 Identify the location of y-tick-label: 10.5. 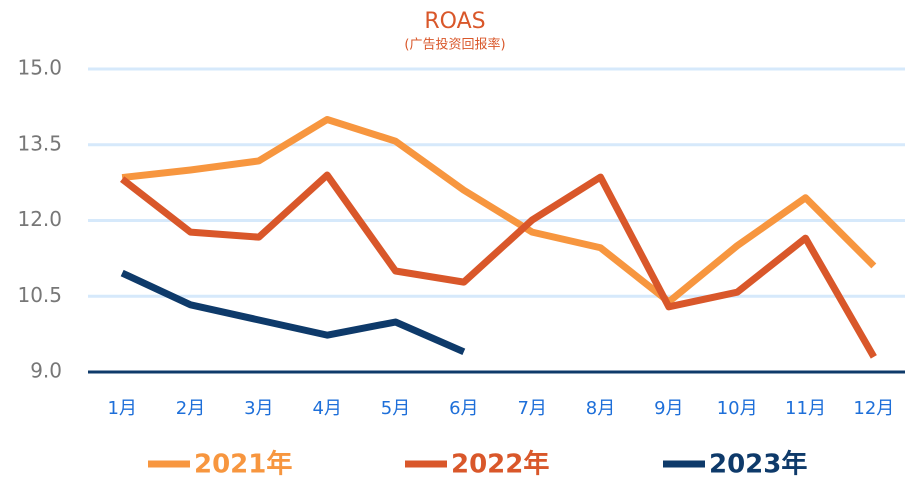
(39, 295).